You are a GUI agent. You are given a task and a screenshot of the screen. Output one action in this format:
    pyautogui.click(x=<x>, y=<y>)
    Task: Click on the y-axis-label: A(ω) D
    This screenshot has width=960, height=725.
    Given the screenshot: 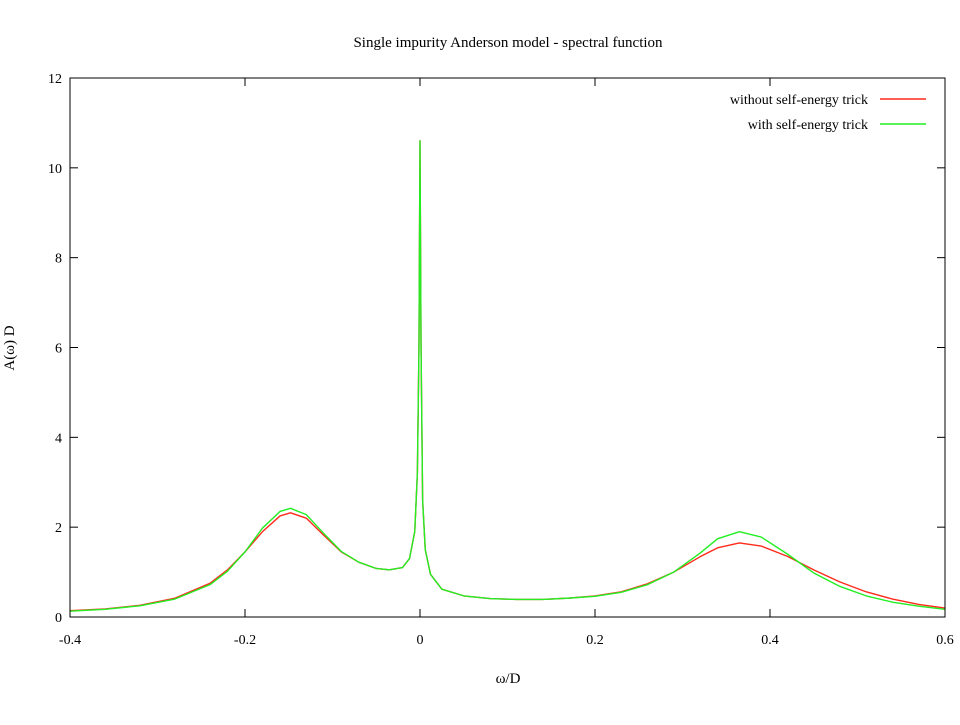 What is the action you would take?
    pyautogui.click(x=10, y=347)
    